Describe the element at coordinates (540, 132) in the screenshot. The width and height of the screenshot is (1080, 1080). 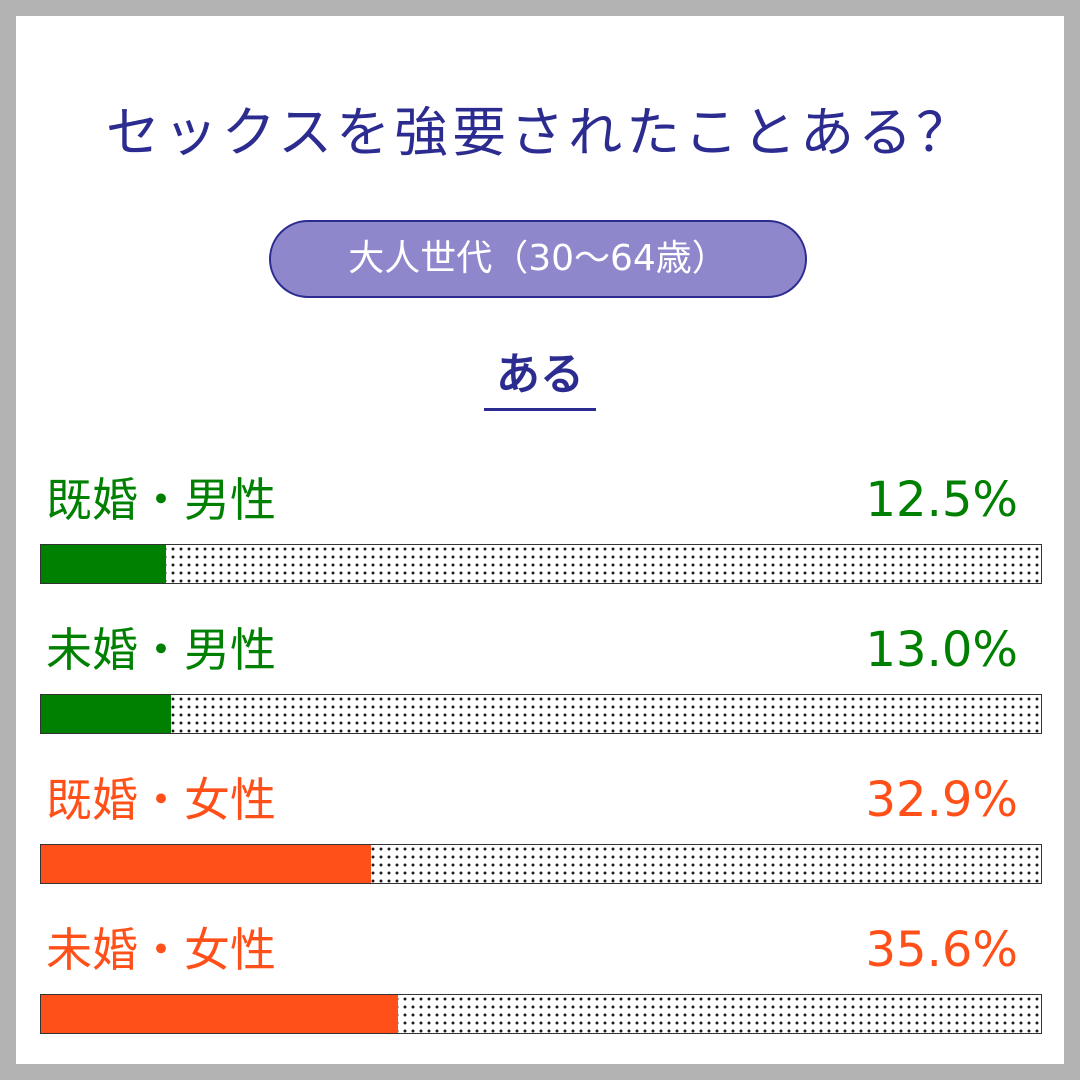
I see `chart-title: セックスを強要されたことある？` at that location.